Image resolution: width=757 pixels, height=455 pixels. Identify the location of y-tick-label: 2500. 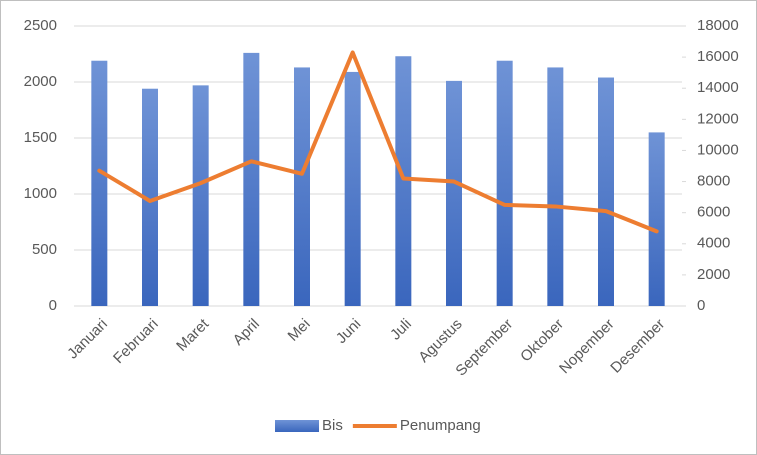
(40, 25).